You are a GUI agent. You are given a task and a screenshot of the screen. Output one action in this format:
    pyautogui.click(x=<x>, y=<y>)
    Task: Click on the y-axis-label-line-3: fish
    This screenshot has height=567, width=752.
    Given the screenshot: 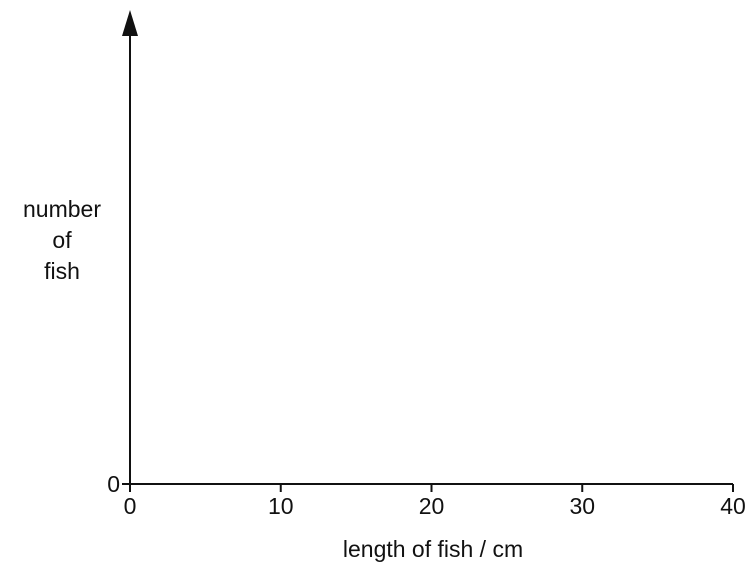 What is the action you would take?
    pyautogui.click(x=62, y=271)
    